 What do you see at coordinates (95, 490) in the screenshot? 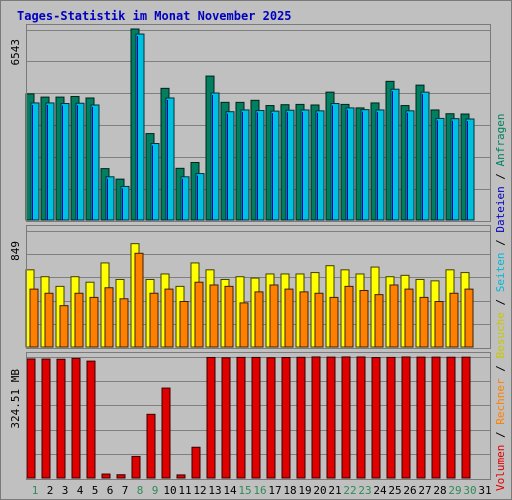
I see `tick-label-5: 5` at bounding box center [95, 490].